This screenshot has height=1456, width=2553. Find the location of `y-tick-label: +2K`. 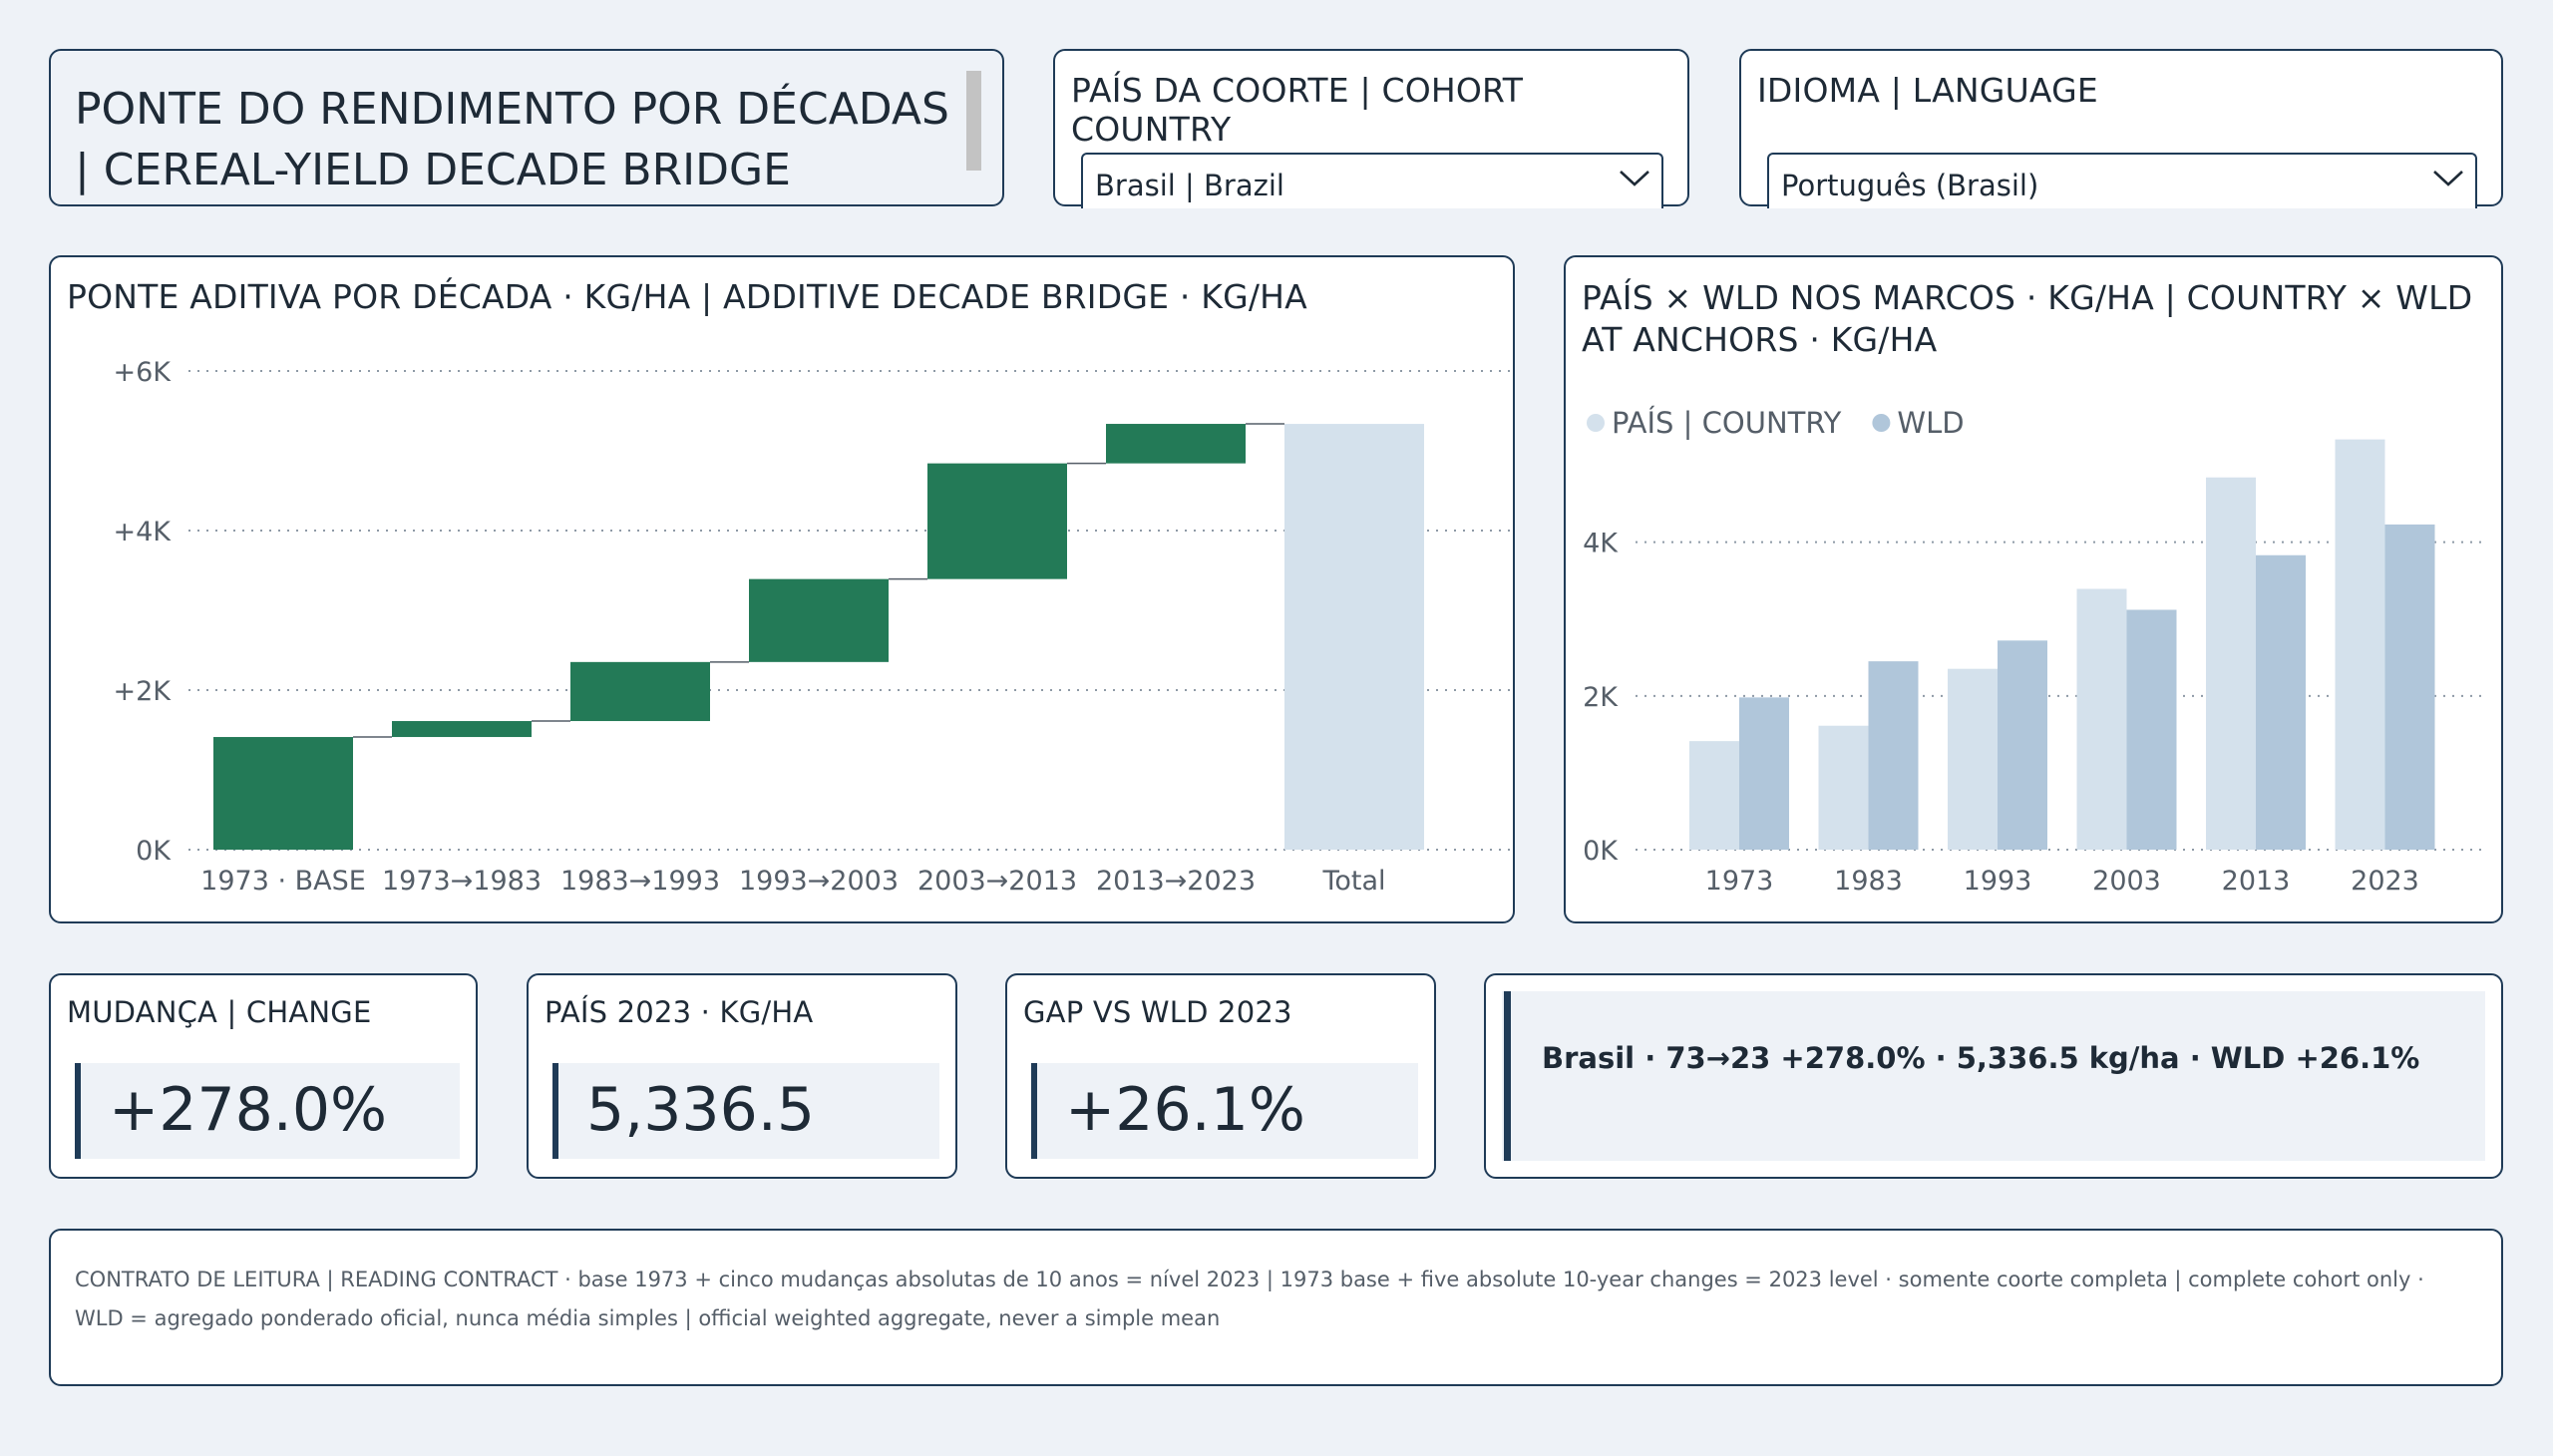

y-tick-label: +2K is located at coordinates (142, 691).